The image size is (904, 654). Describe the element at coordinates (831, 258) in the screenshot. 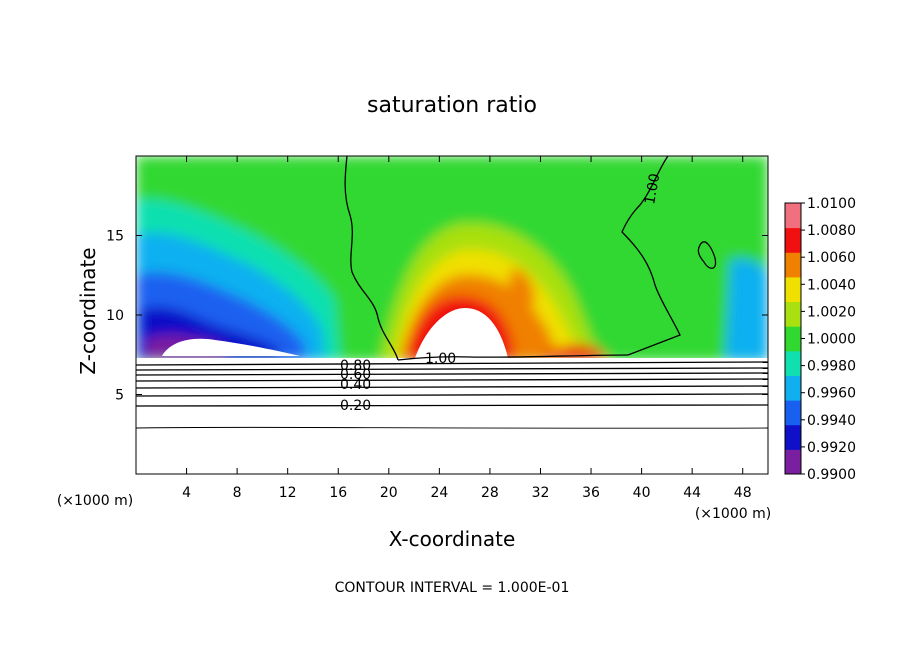

I see `colorbar-level-label: 1.0060` at that location.